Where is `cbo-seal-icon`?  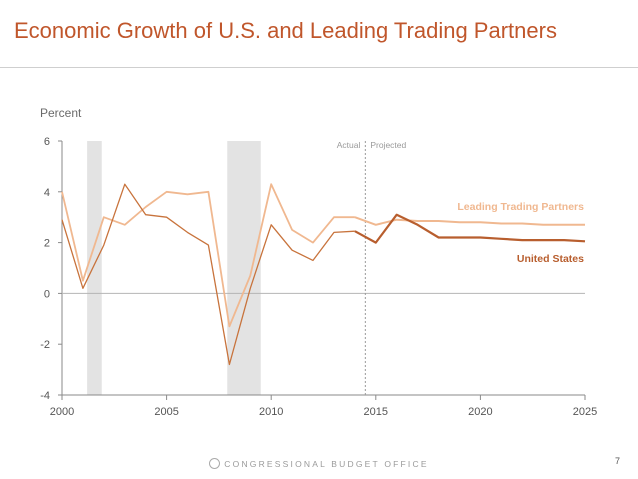
cbo-seal-icon is located at coordinates (215, 463).